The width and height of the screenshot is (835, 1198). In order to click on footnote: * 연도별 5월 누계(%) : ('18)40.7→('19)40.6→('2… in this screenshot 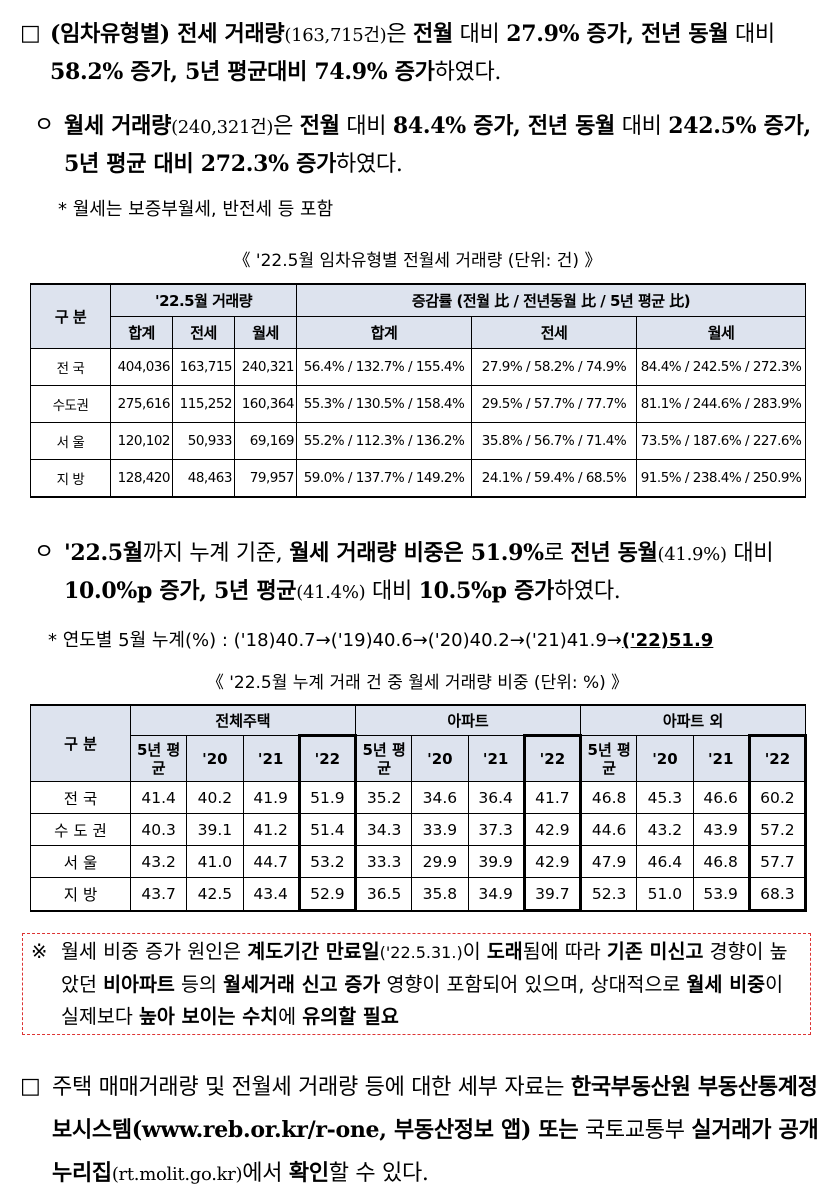, I will do `click(380, 639)`.